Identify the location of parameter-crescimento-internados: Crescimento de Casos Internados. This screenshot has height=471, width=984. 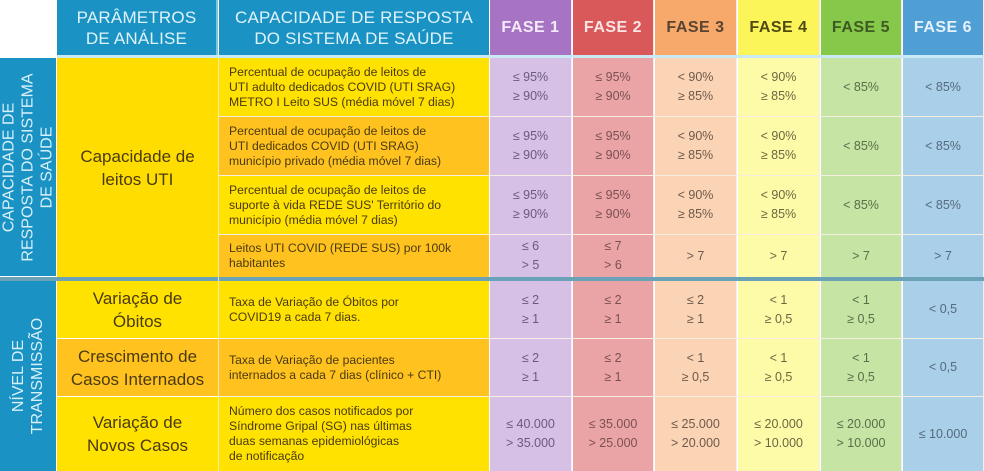
(137, 367).